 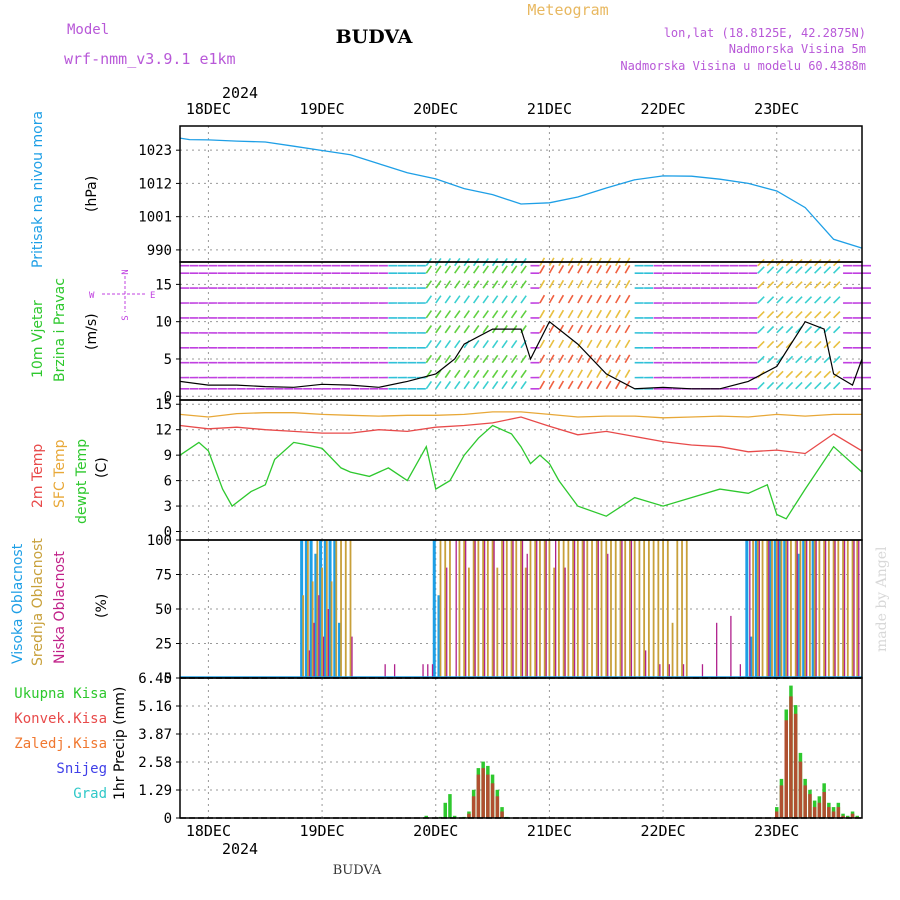 What do you see at coordinates (38, 476) in the screenshot?
I see `temp-ylabel-1: 2m Temp` at bounding box center [38, 476].